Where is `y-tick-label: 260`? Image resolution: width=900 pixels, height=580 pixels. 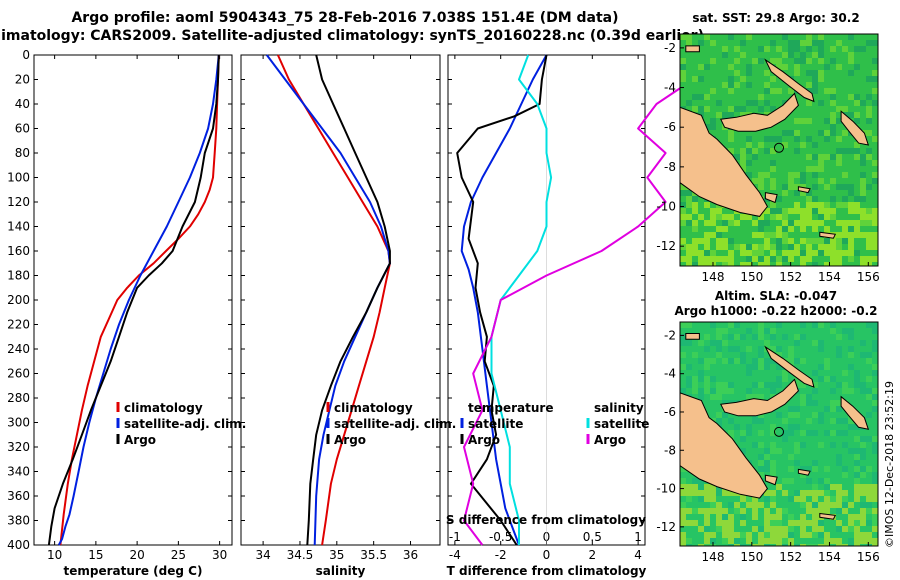 y-tick-label: 260 is located at coordinates (18, 374).